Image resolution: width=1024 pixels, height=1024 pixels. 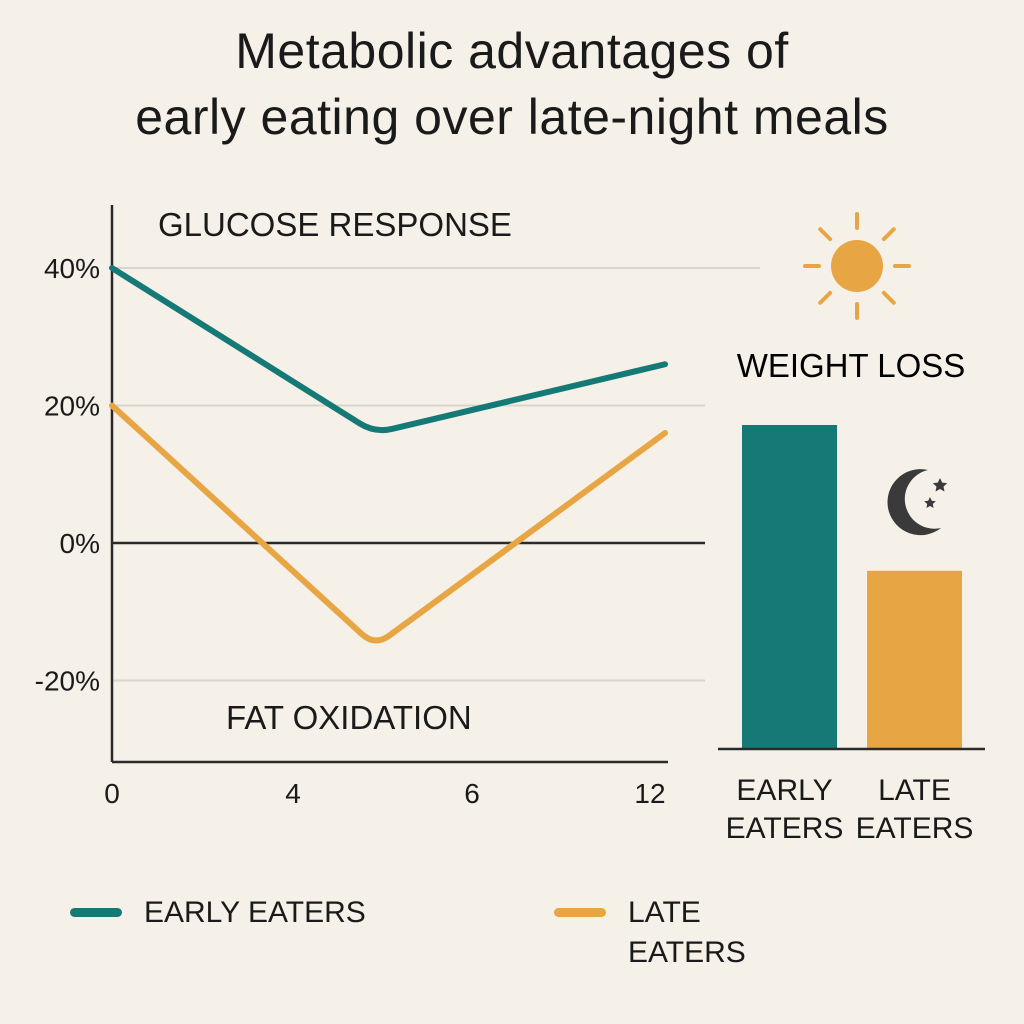 I want to click on series-line-early, so click(x=388, y=349).